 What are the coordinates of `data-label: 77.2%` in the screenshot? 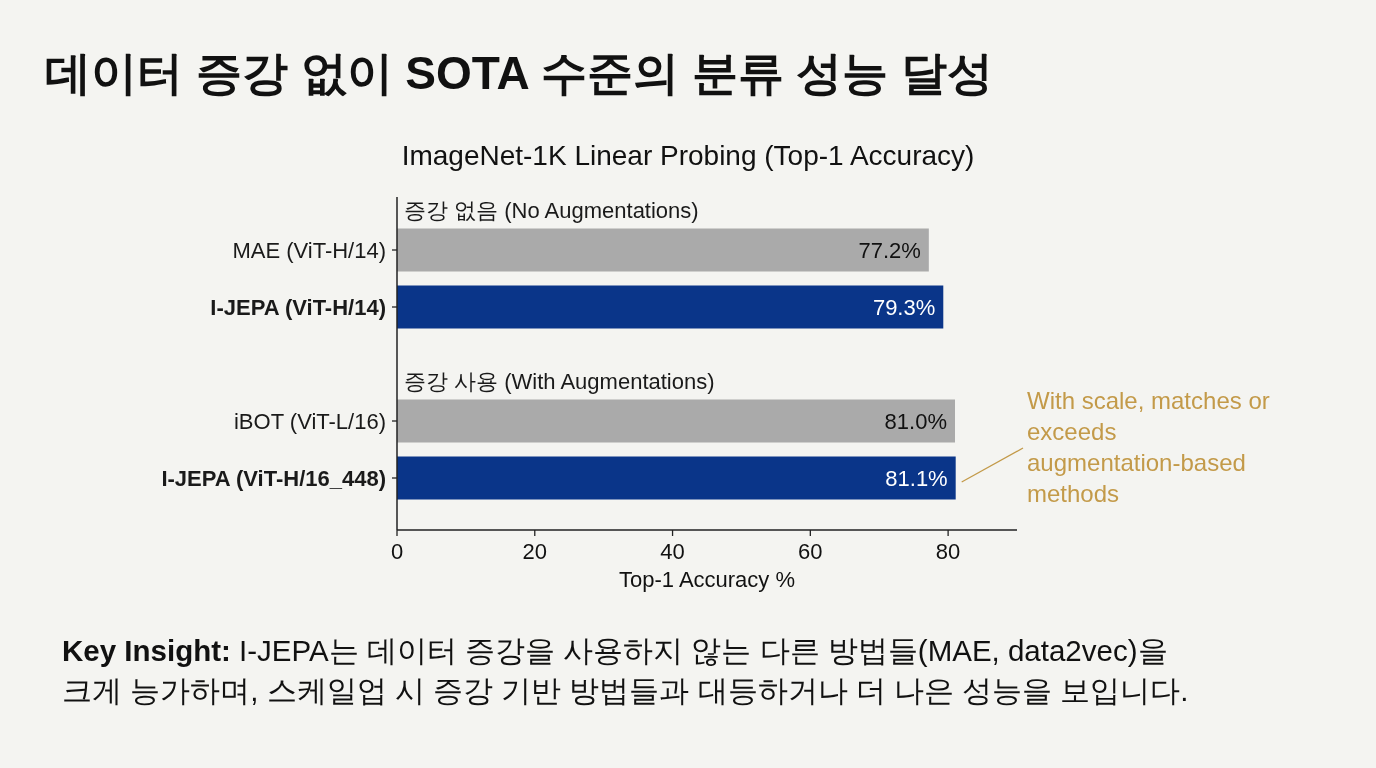 It's located at (889, 250).